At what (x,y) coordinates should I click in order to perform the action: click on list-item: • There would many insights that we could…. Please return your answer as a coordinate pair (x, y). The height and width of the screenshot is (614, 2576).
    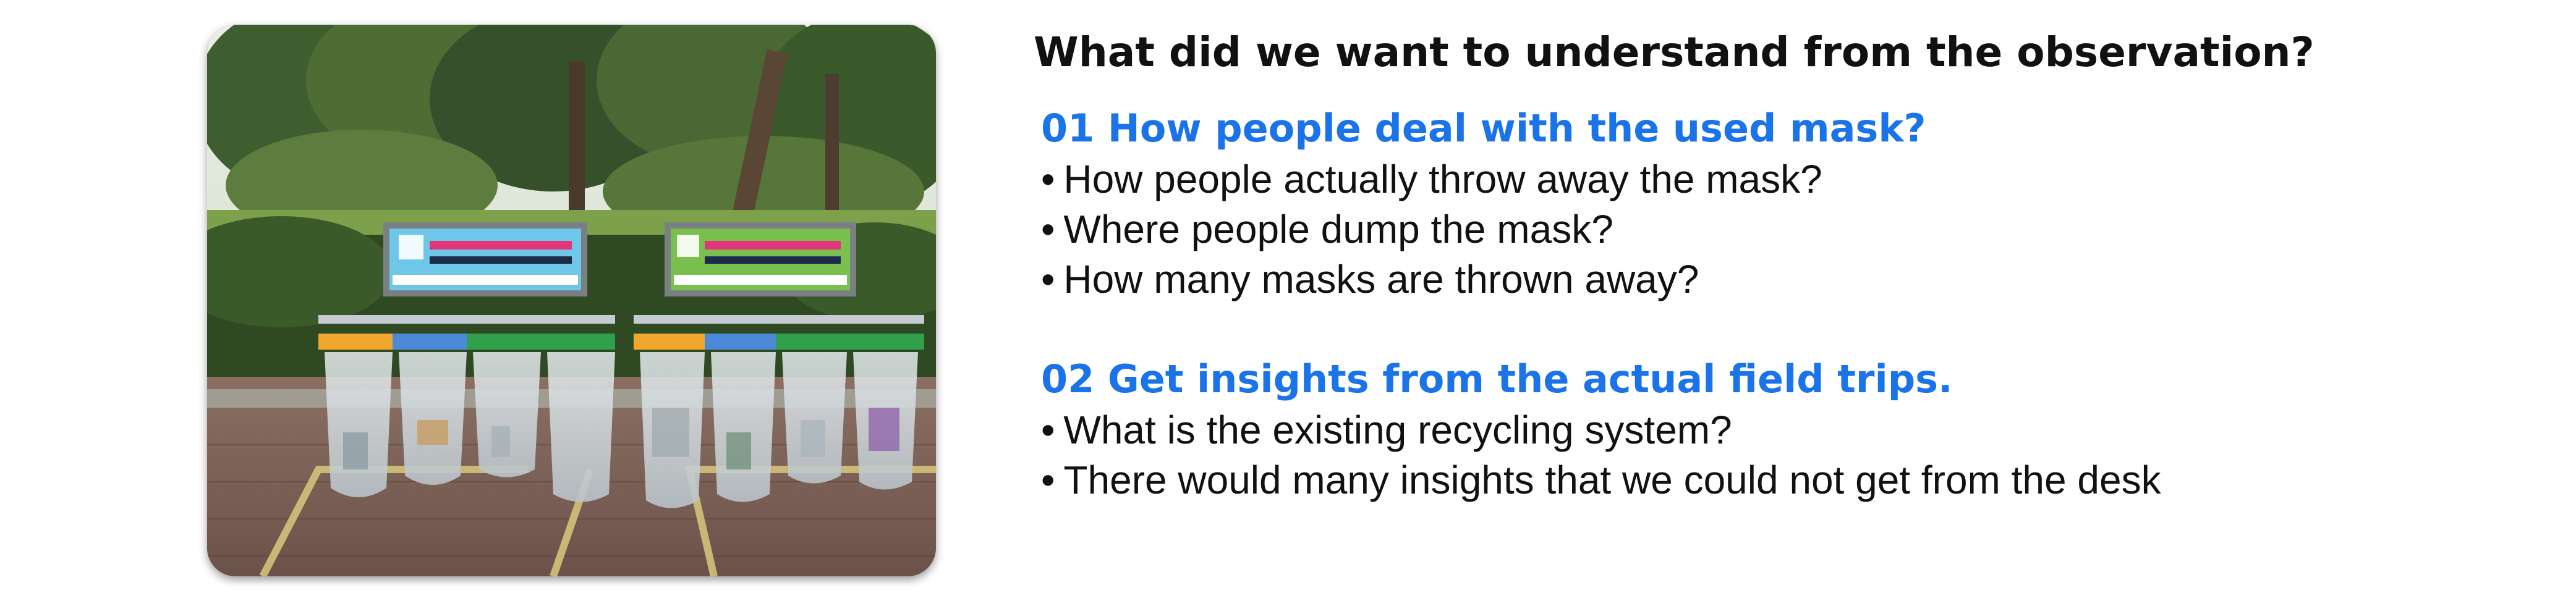
    Looking at the image, I should click on (1601, 480).